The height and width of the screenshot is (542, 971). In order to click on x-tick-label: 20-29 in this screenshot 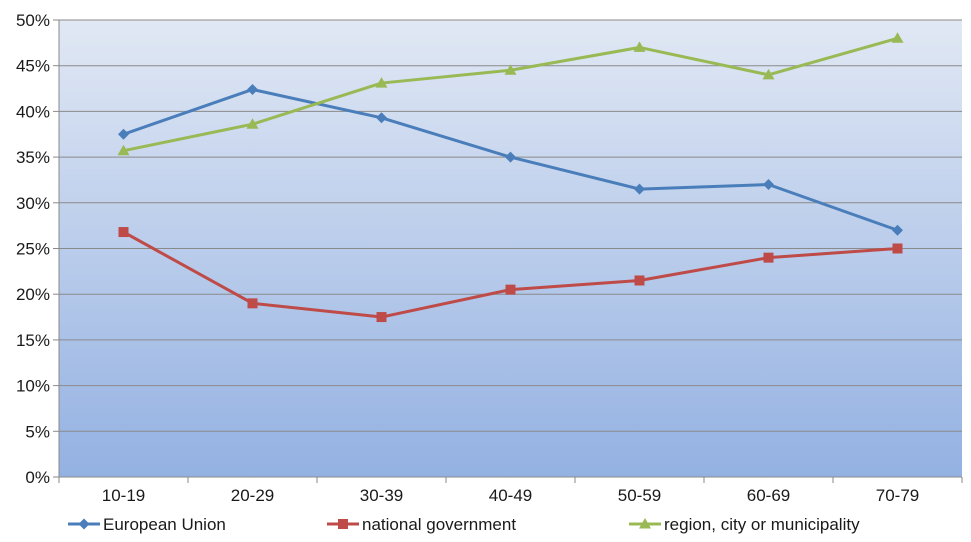, I will do `click(252, 495)`.